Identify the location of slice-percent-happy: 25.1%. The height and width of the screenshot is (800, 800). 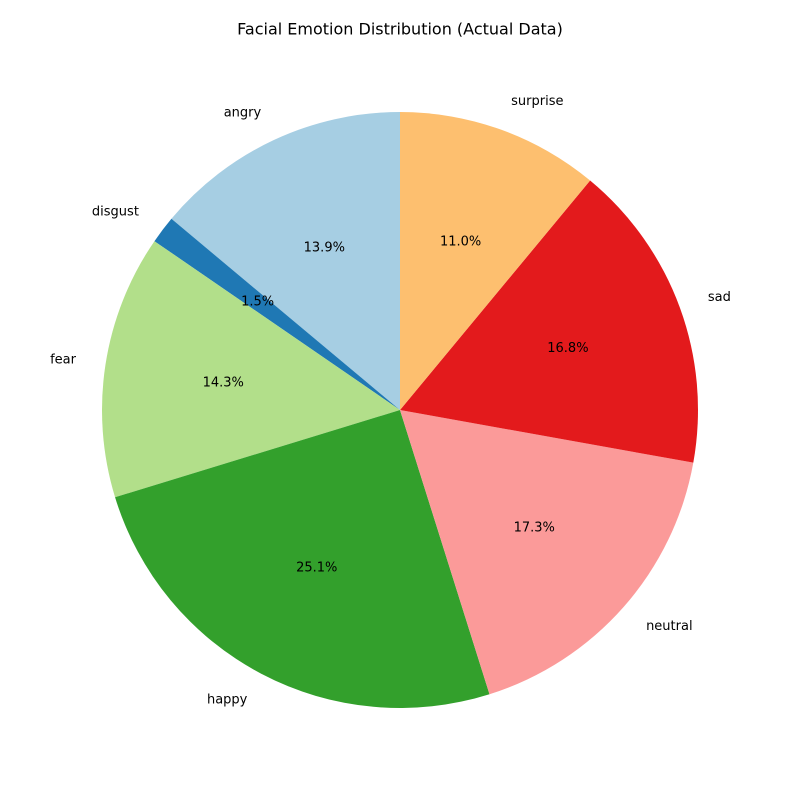
(316, 568).